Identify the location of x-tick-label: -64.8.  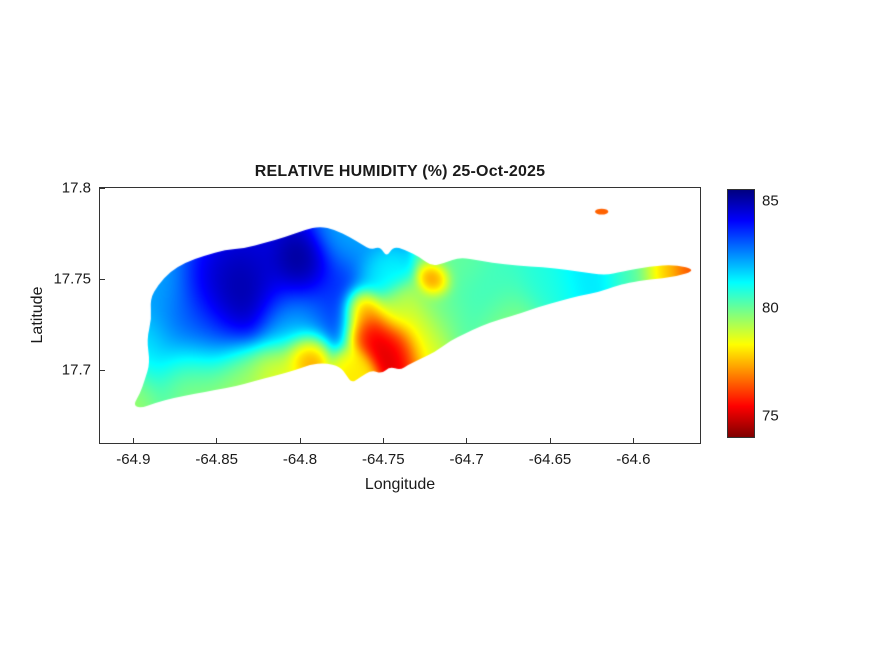
(300, 459).